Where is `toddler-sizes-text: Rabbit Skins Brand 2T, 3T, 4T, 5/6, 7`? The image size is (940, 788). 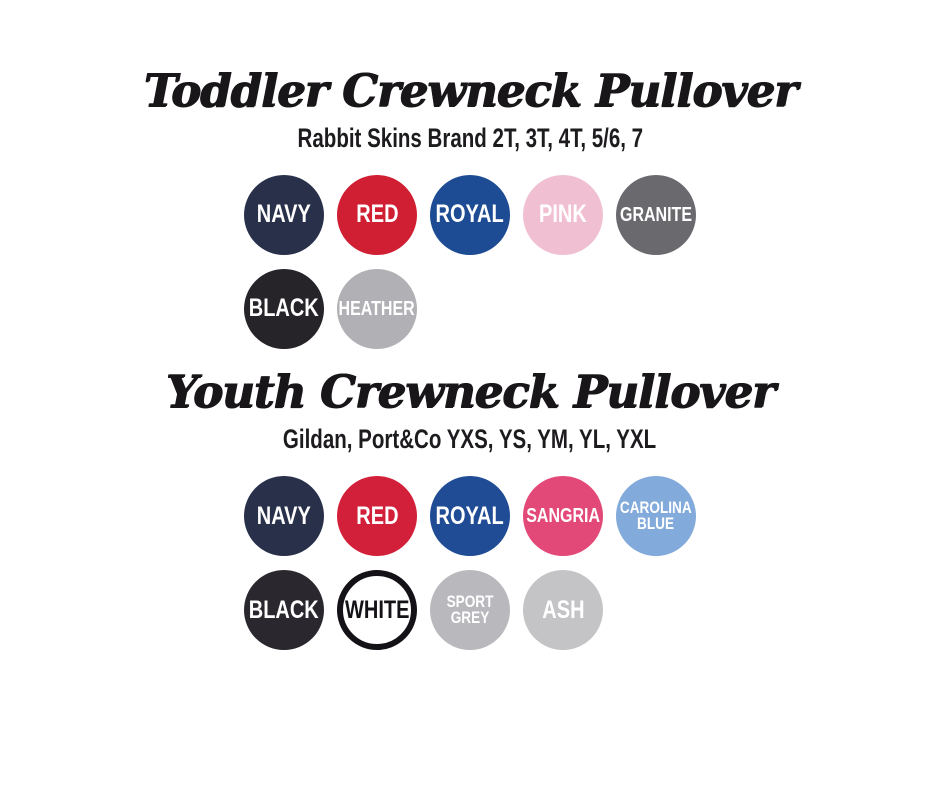
toddler-sizes-text: Rabbit Skins Brand 2T, 3T, 4T, 5/6, 7 is located at coordinates (470, 137).